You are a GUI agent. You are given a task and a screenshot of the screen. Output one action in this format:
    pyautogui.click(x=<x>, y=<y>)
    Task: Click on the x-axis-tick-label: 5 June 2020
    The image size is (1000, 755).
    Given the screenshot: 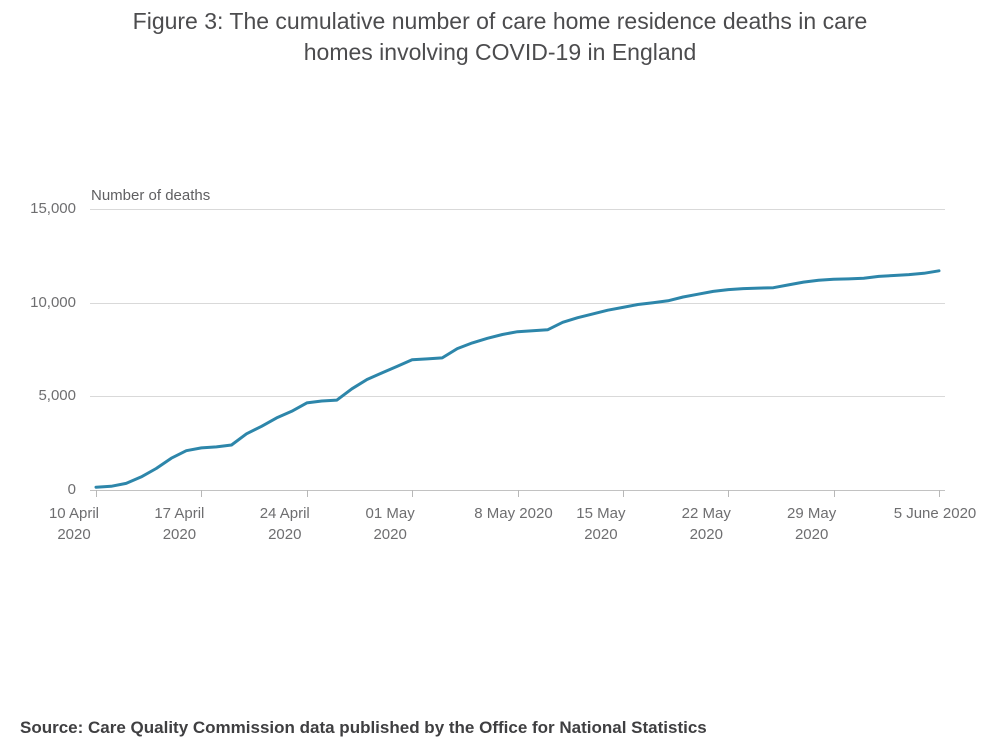 What is the action you would take?
    pyautogui.click(x=935, y=513)
    